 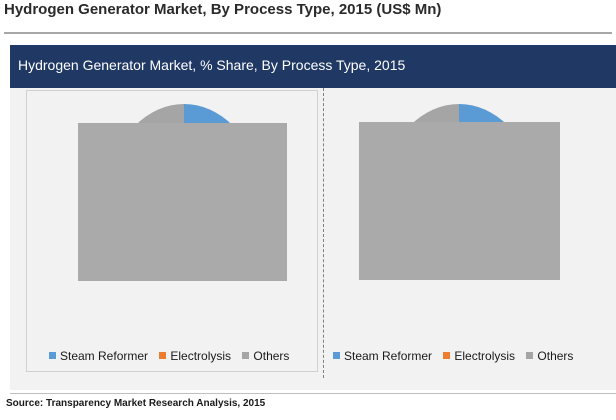 I want to click on left-chart-overlay, so click(x=182, y=202).